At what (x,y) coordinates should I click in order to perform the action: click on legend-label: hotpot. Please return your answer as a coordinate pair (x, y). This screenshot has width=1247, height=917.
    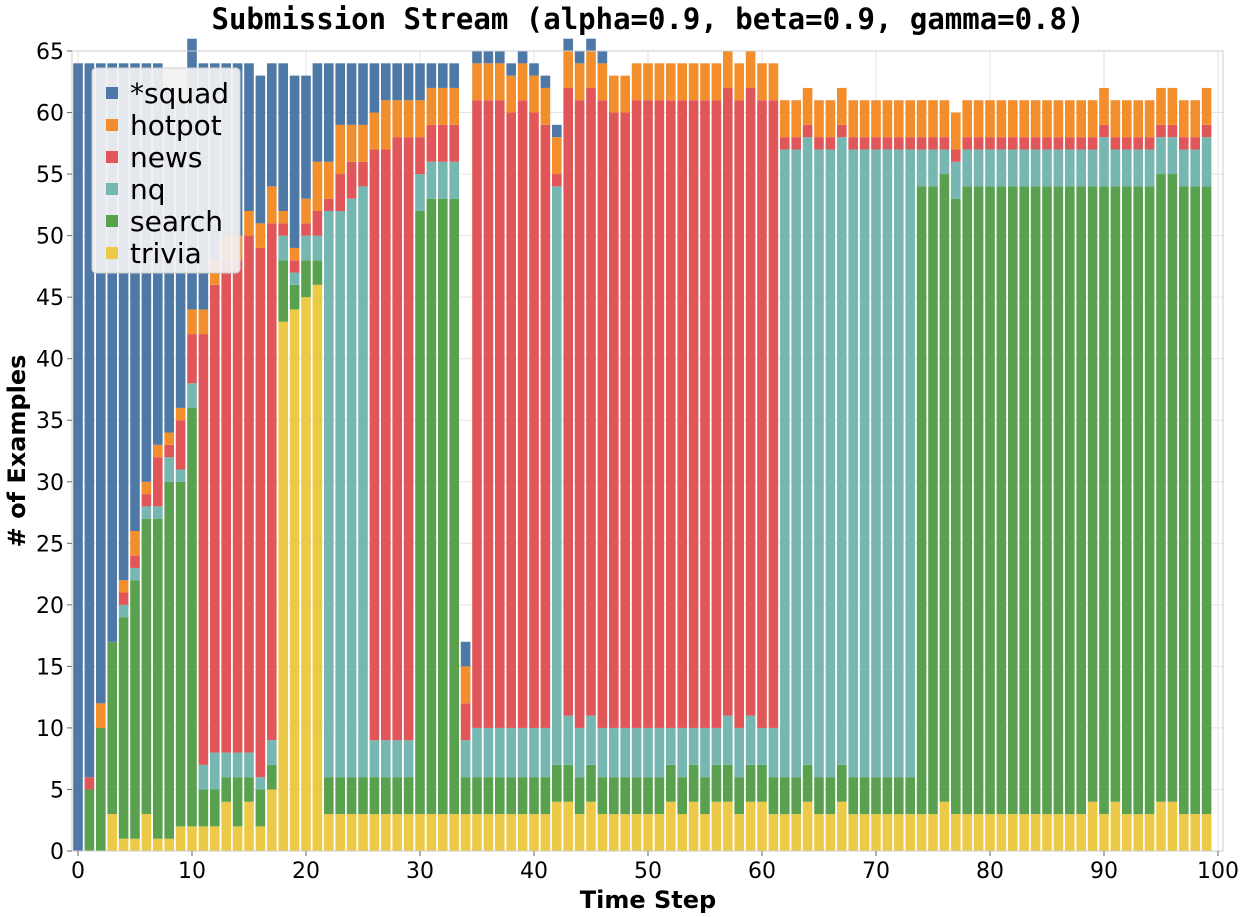
    Looking at the image, I should click on (176, 125).